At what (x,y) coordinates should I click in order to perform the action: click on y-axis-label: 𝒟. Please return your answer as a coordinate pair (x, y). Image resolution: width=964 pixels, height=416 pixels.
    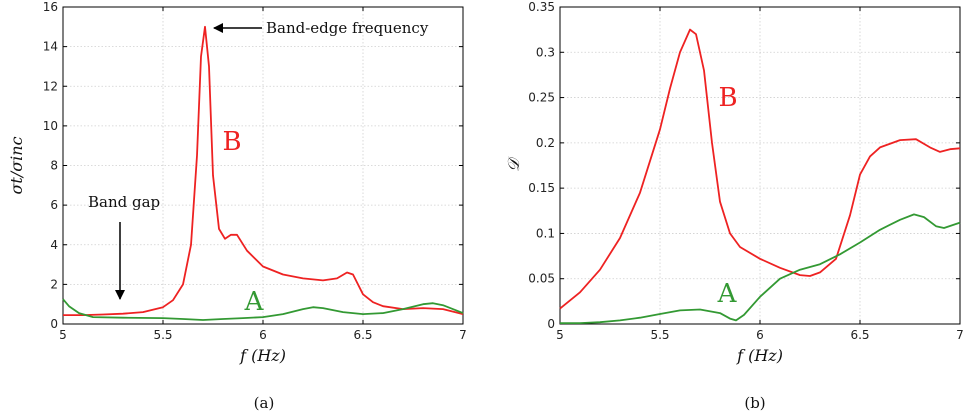
    Looking at the image, I should click on (513, 164).